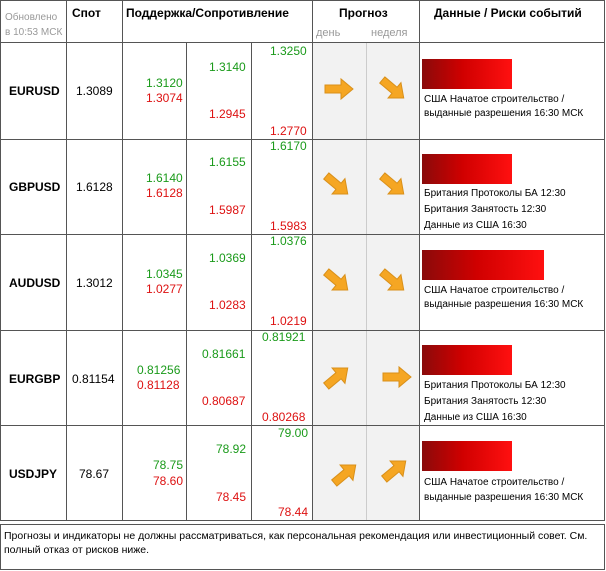 The width and height of the screenshot is (606, 571). What do you see at coordinates (363, 13) in the screenshot?
I see `forecast-header: Прогноз` at bounding box center [363, 13].